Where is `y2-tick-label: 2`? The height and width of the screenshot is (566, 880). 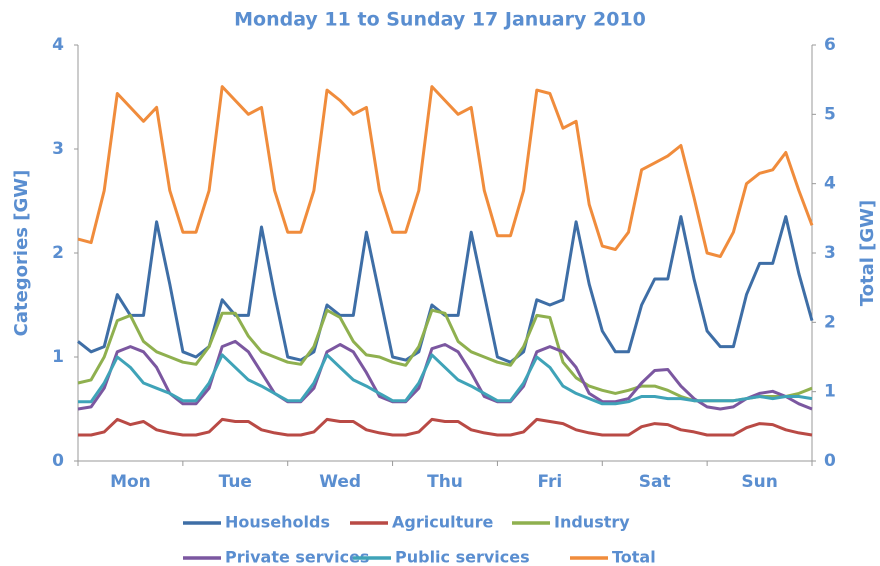
y2-tick-label: 2 is located at coordinates (830, 322).